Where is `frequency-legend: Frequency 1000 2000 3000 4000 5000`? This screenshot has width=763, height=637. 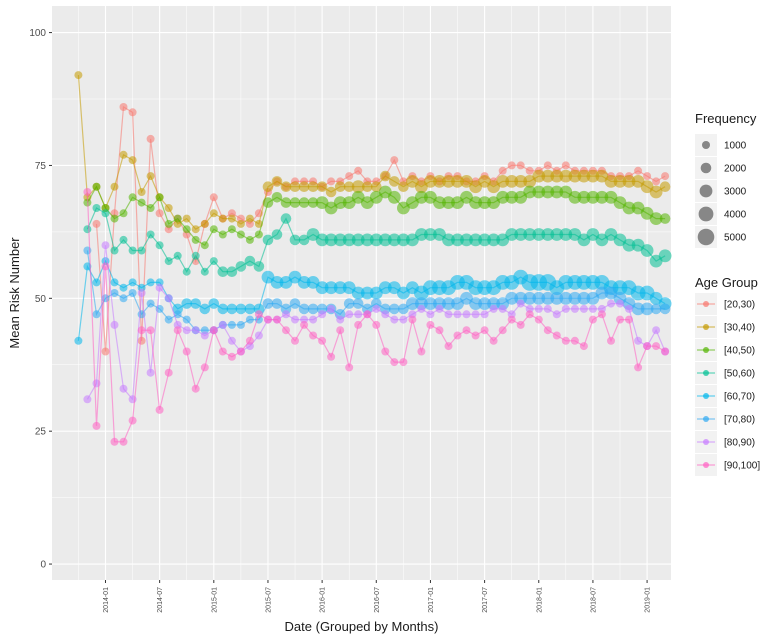 frequency-legend: Frequency 1000 2000 3000 4000 5000 is located at coordinates (726, 179).